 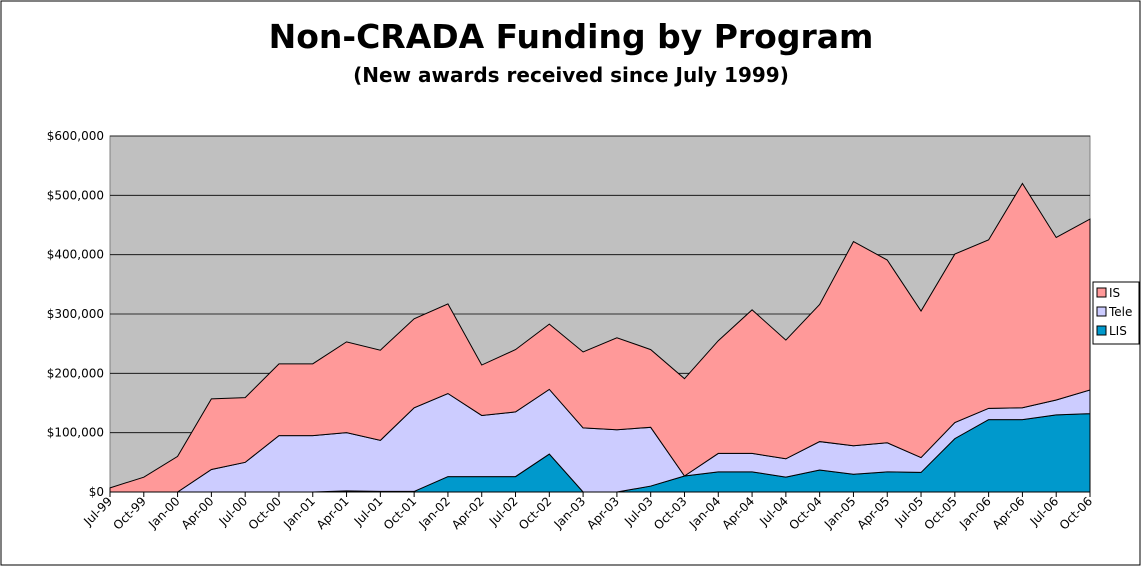 What do you see at coordinates (1118, 331) in the screenshot?
I see `legend-label: LIS` at bounding box center [1118, 331].